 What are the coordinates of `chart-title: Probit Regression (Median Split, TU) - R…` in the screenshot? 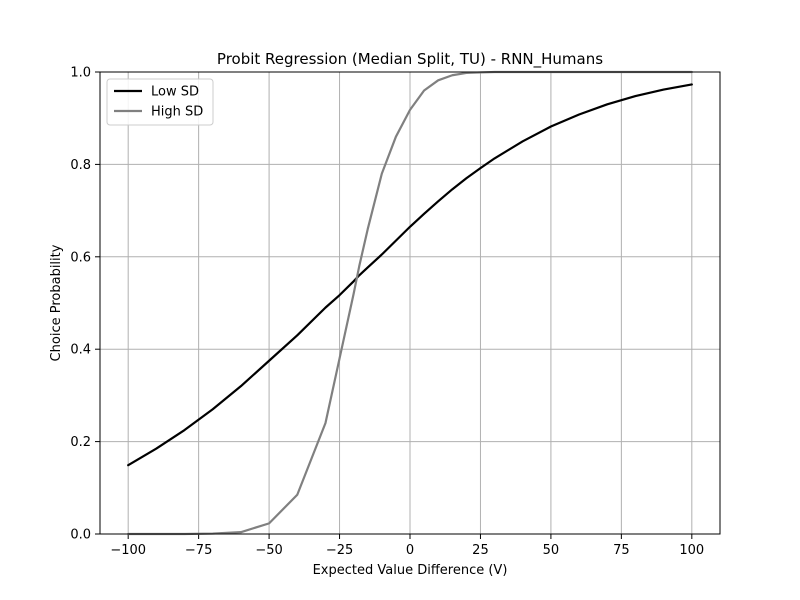 It's located at (410, 59).